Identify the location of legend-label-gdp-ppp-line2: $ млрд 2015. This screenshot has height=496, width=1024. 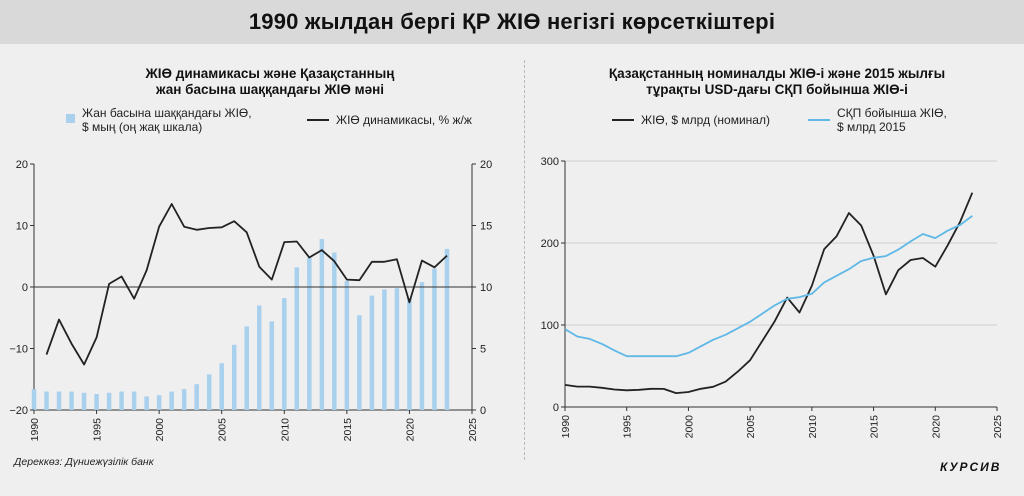
(871, 127).